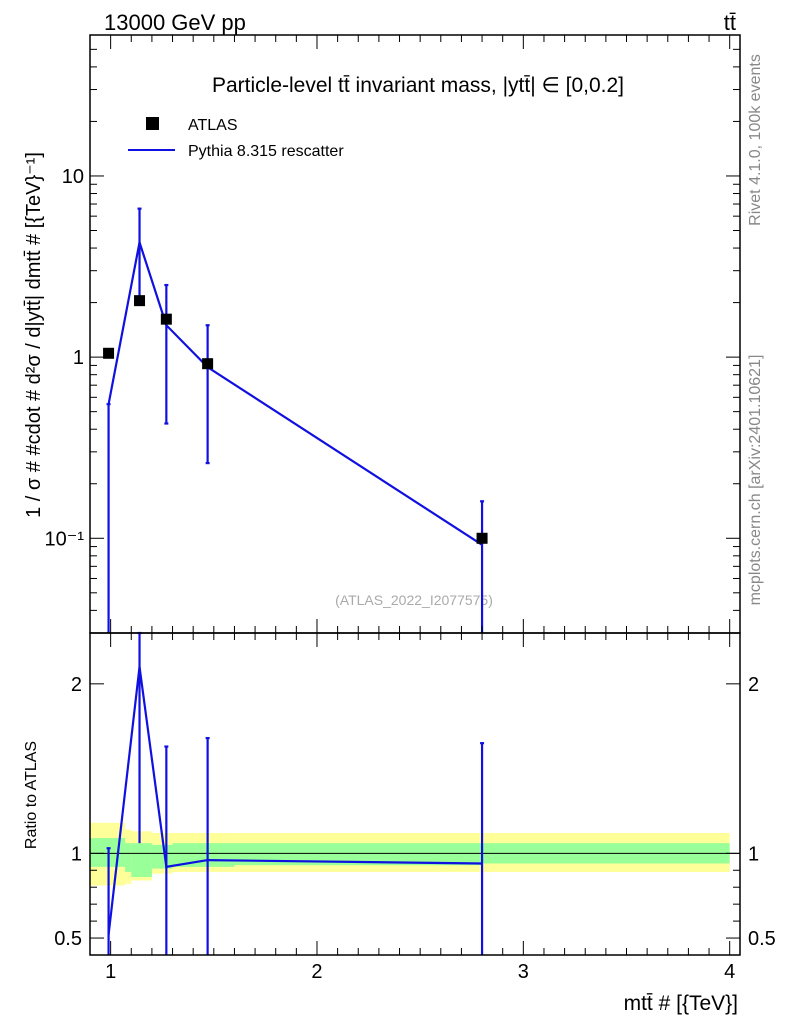  Describe the element at coordinates (152, 123) in the screenshot. I see `legend-data-marker` at that location.